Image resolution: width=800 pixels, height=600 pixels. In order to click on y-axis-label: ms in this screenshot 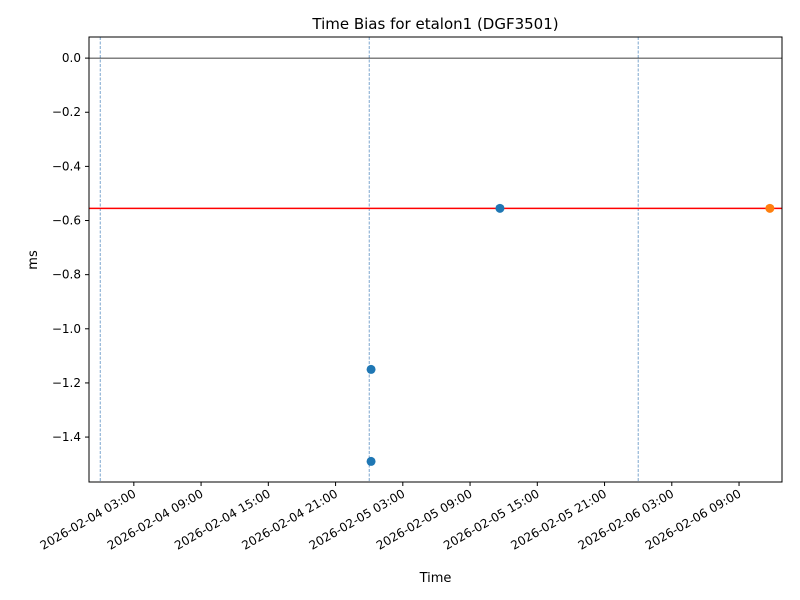, I will do `click(33, 260)`.